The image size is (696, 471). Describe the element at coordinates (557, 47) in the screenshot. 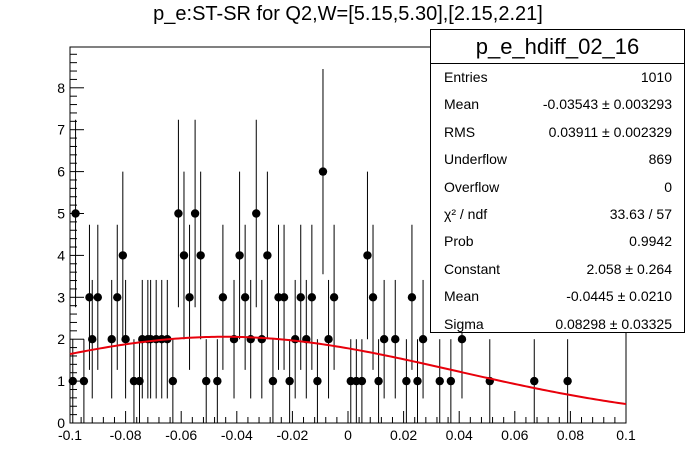

I see `stats-box-title: p_e_hdiff_02_16` at that location.